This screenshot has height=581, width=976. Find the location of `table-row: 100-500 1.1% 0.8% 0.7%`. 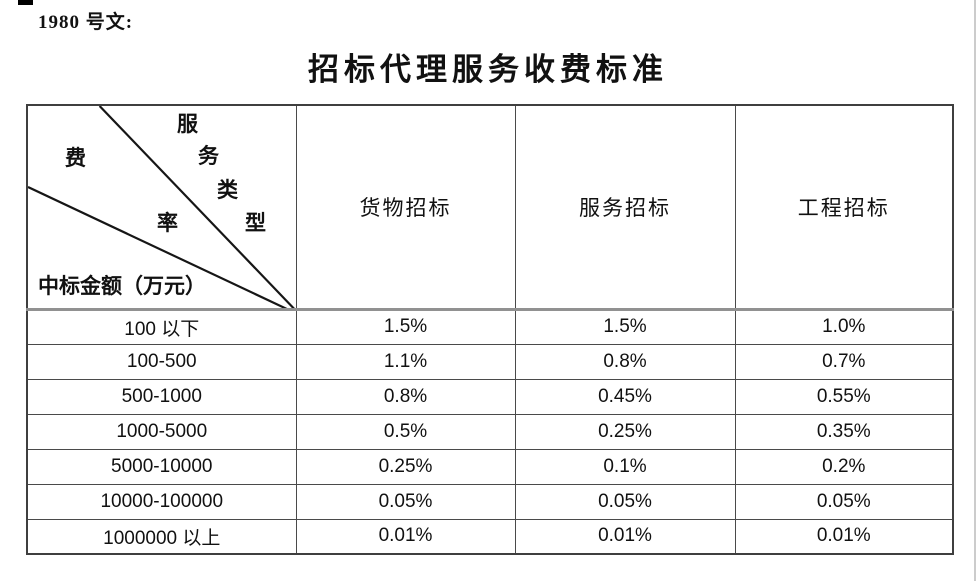

table-row: 100-500 1.1% 0.8% 0.7% is located at coordinates (490, 361).